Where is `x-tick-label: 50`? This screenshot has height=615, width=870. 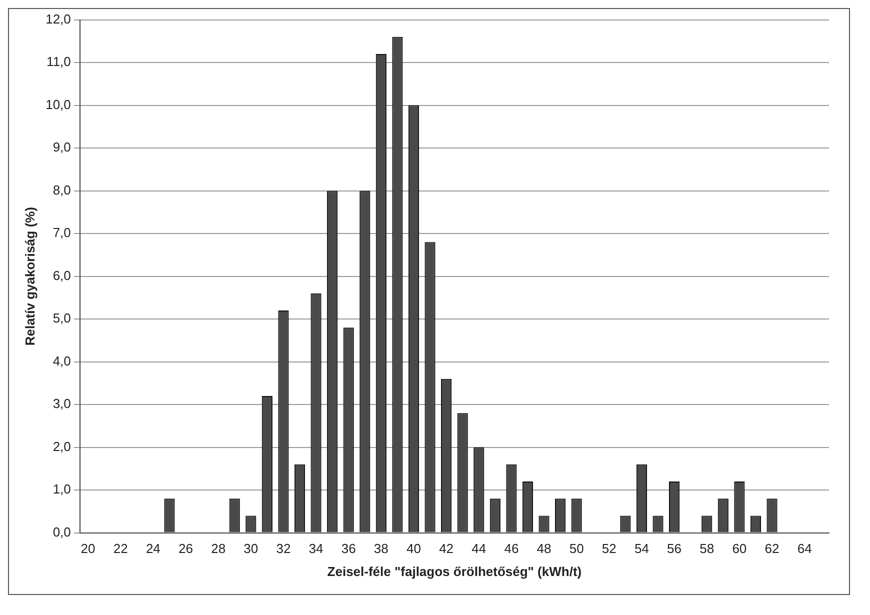
x-tick-label: 50 is located at coordinates (576, 548).